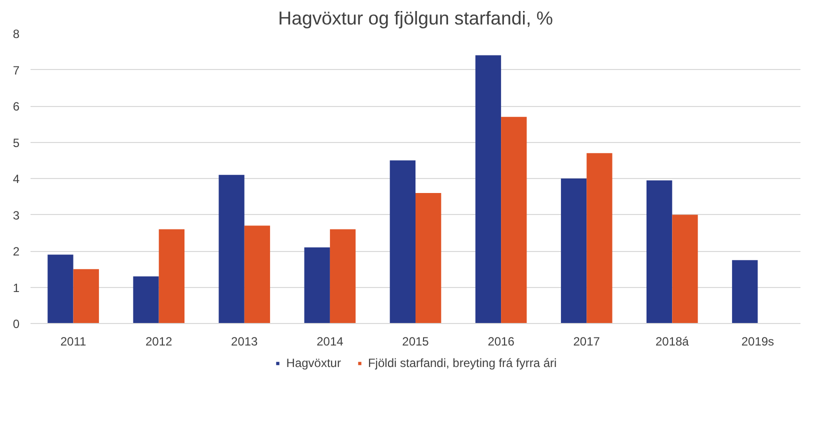 This screenshot has width=831, height=431. I want to click on y-tick-label: 1, so click(16, 287).